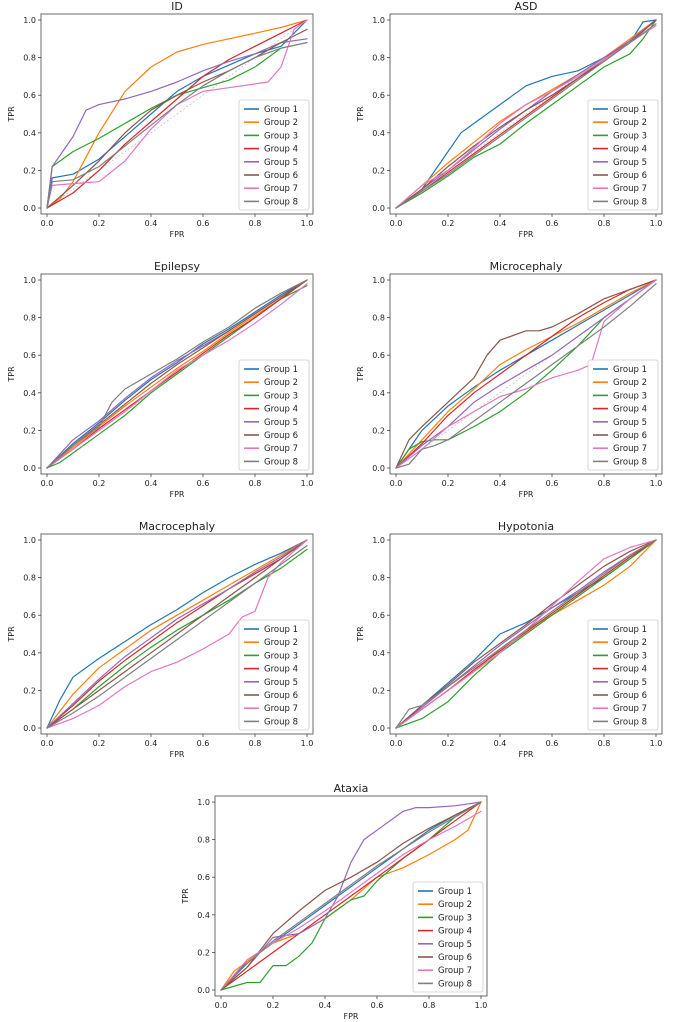 The image size is (689, 1022). I want to click on chance-diagonal, so click(177, 114).